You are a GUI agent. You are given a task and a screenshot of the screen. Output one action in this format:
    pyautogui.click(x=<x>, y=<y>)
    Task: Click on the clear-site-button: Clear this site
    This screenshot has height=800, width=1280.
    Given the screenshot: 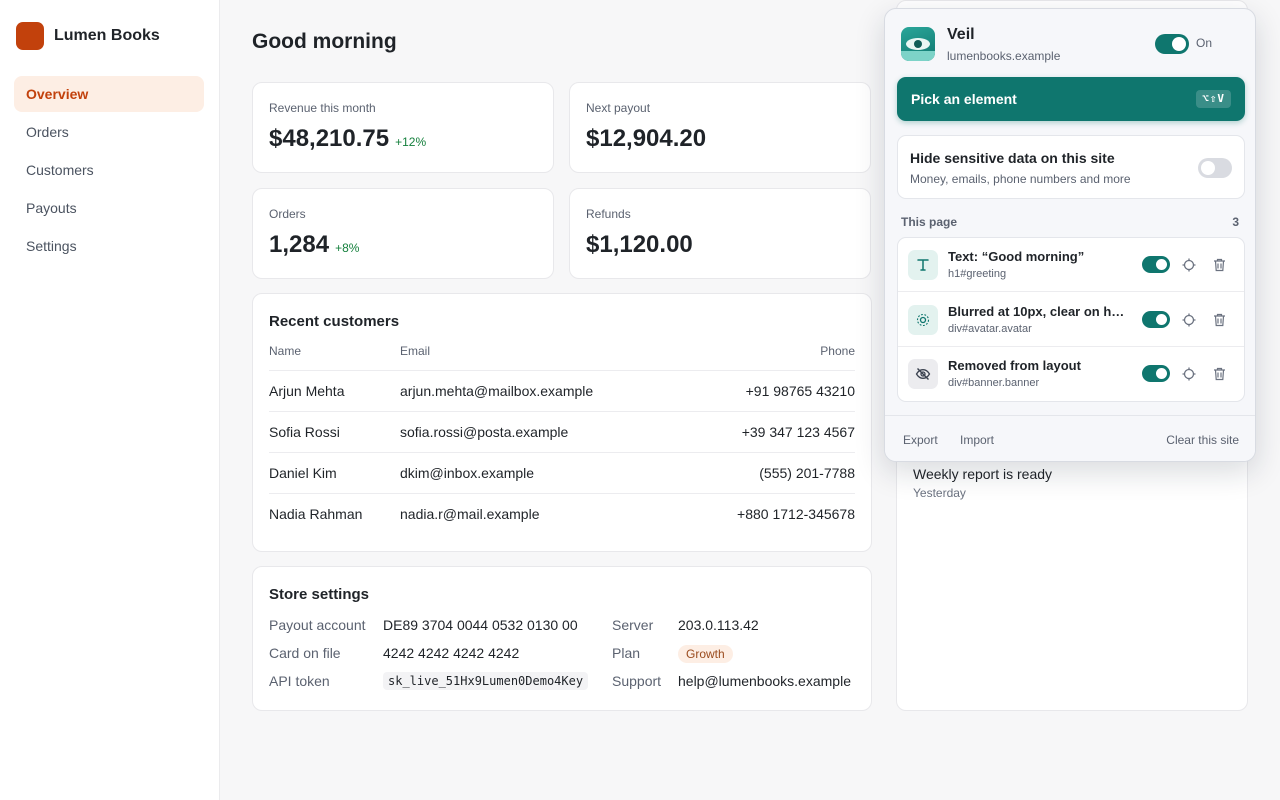 What is the action you would take?
    pyautogui.click(x=1202, y=440)
    